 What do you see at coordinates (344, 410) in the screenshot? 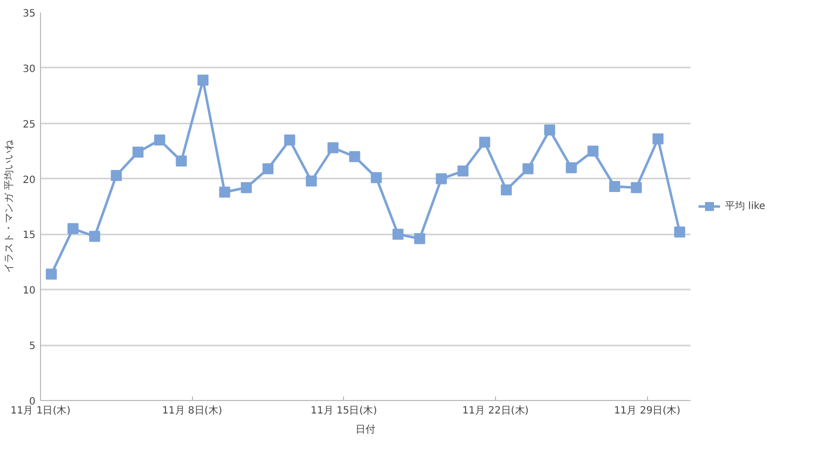
I see `x-tick-label: 11月 15日(木)` at bounding box center [344, 410].